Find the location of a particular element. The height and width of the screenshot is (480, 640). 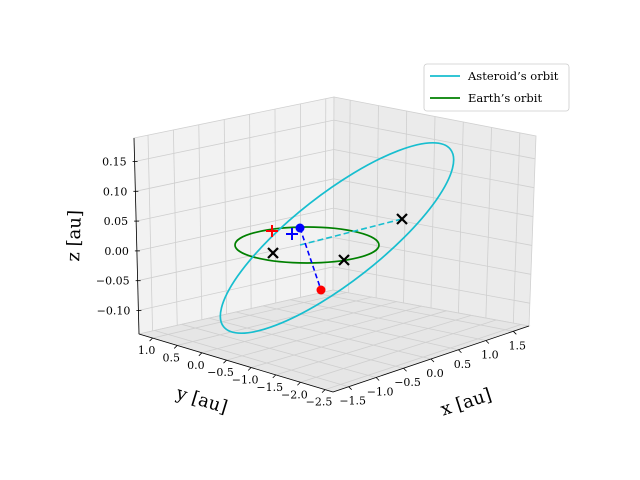

red-dot-marker is located at coordinates (321, 290).